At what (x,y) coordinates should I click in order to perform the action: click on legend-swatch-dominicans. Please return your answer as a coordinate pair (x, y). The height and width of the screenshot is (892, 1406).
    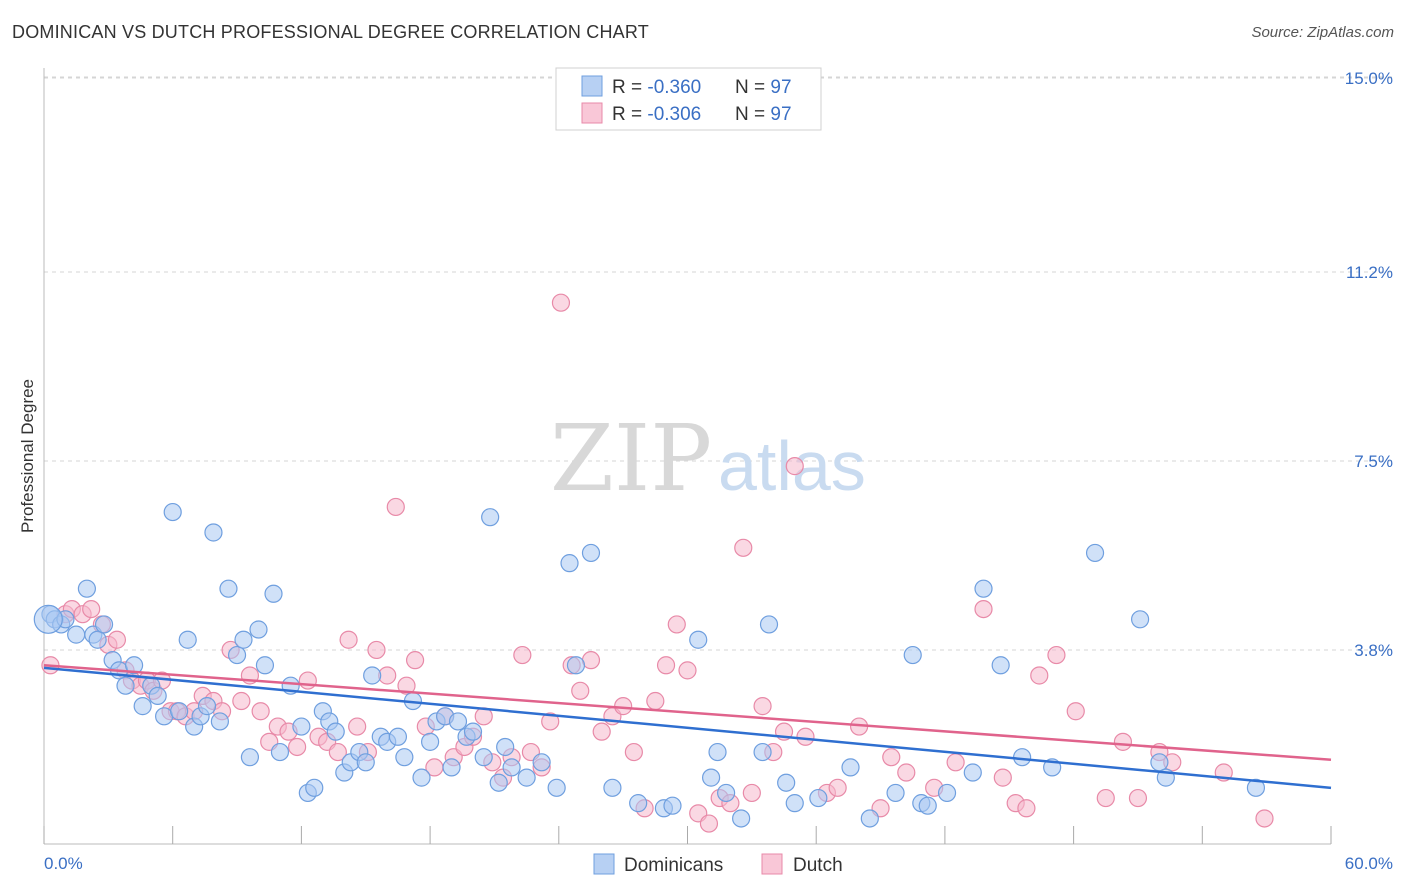
    Looking at the image, I should click on (592, 86).